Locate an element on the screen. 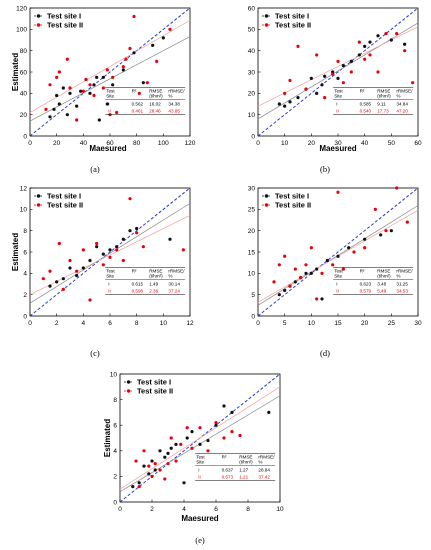  y-tick-label: 60 is located at coordinates (24, 72).